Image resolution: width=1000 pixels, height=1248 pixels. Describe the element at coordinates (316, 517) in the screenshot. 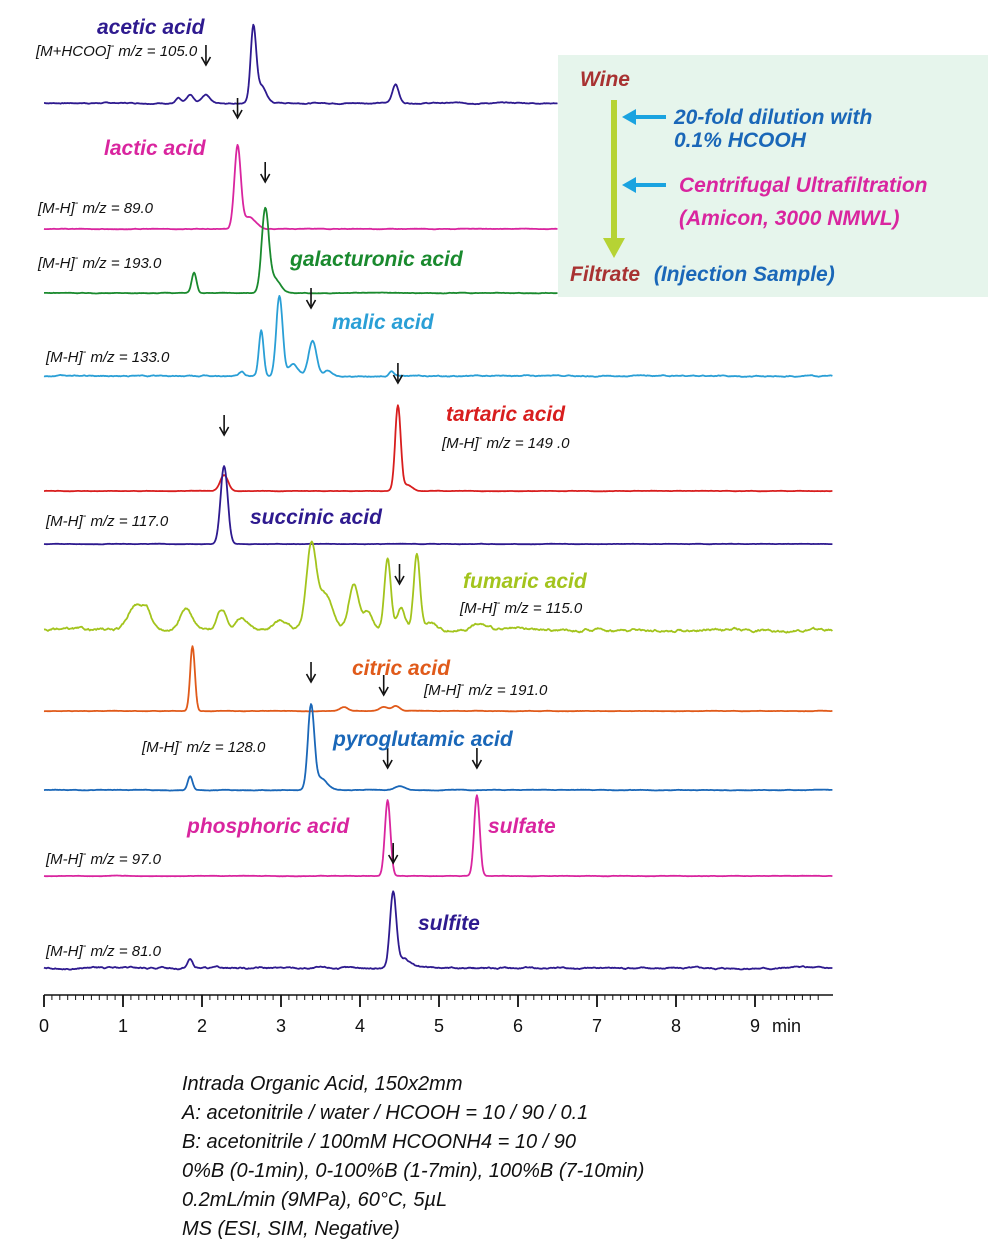

I see `label-succinic-acid: succinic acid` at that location.